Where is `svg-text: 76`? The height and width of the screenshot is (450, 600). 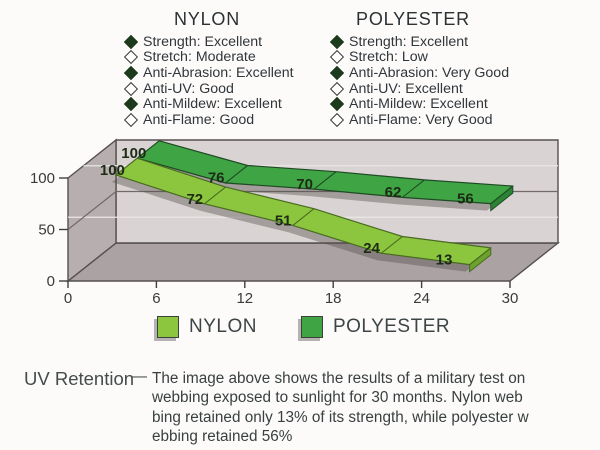
svg-text: 76 is located at coordinates (216, 178).